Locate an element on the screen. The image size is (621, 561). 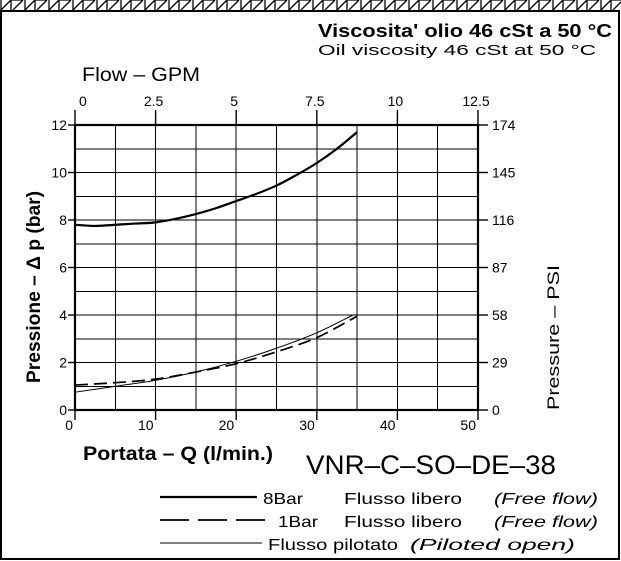
right-axis-tick-label: 116 is located at coordinates (503, 220).